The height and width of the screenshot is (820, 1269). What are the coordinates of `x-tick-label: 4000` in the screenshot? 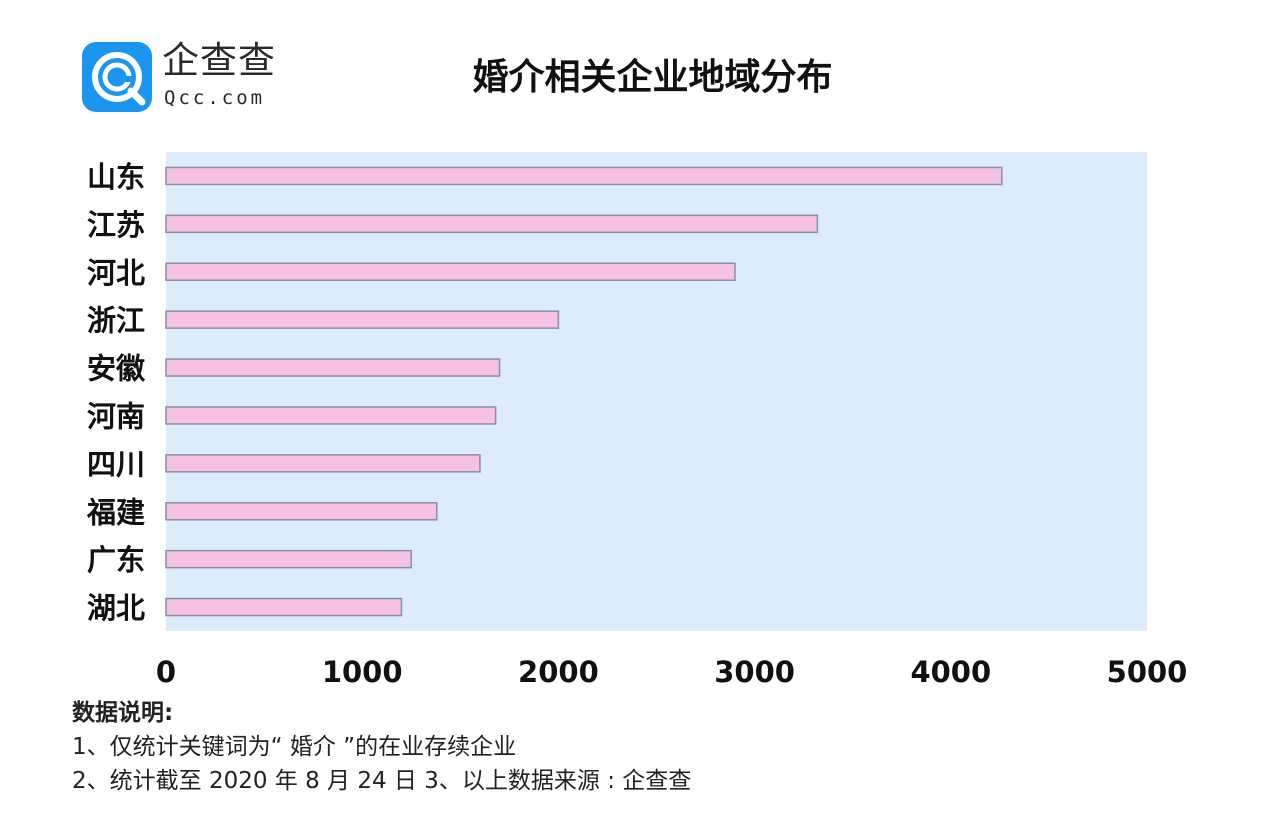 It's located at (950, 672).